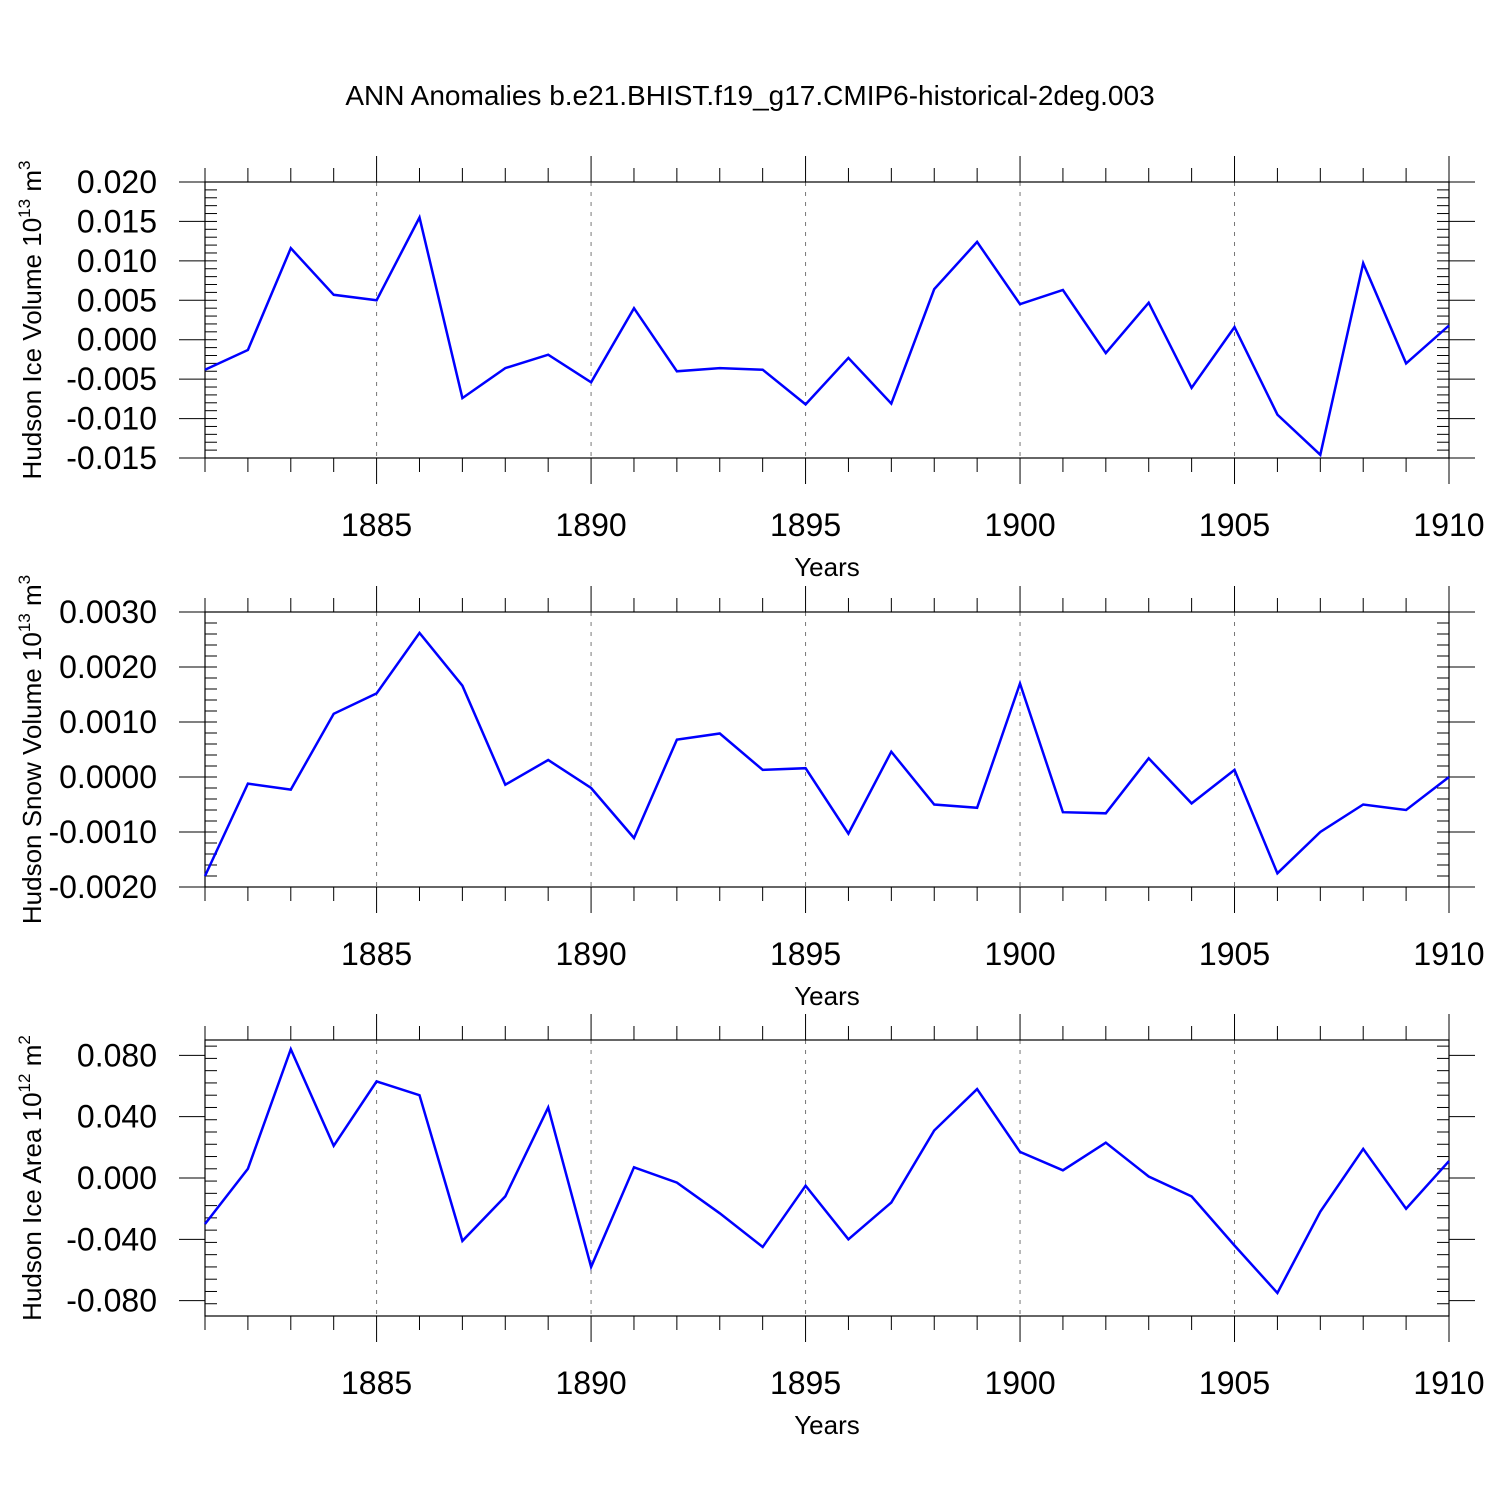 This screenshot has height=1500, width=1500. I want to click on y-tick-label: -0.005, so click(111, 379).